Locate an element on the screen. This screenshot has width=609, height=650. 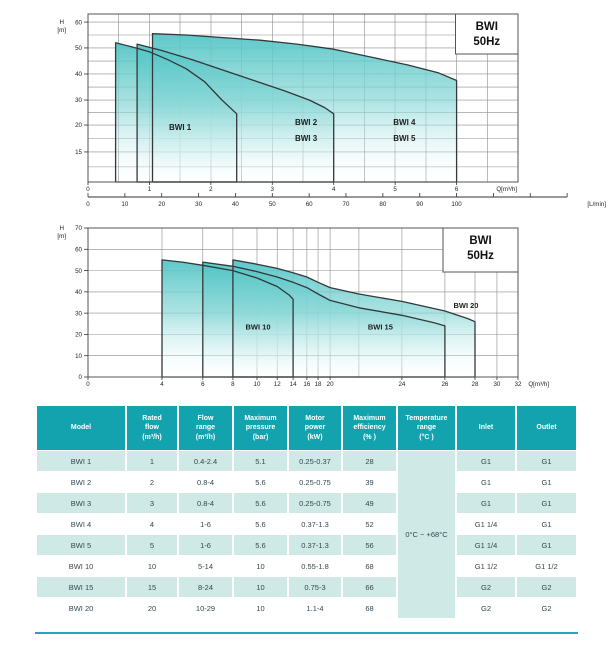
region-label: BWI 5 is located at coordinates (404, 138).